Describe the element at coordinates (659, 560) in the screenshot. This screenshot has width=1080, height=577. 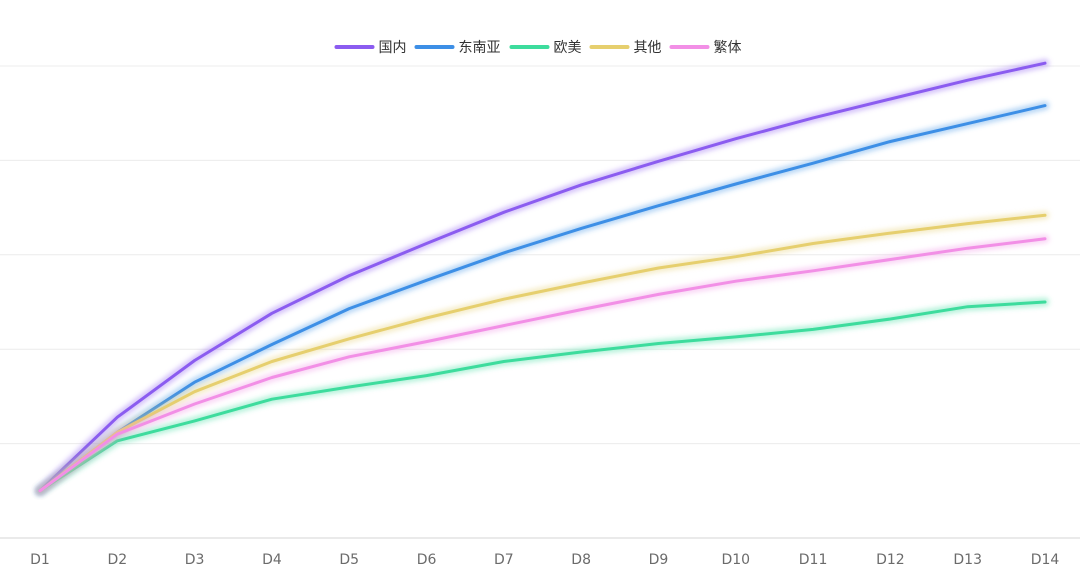
I see `x-tick-label: D9` at that location.